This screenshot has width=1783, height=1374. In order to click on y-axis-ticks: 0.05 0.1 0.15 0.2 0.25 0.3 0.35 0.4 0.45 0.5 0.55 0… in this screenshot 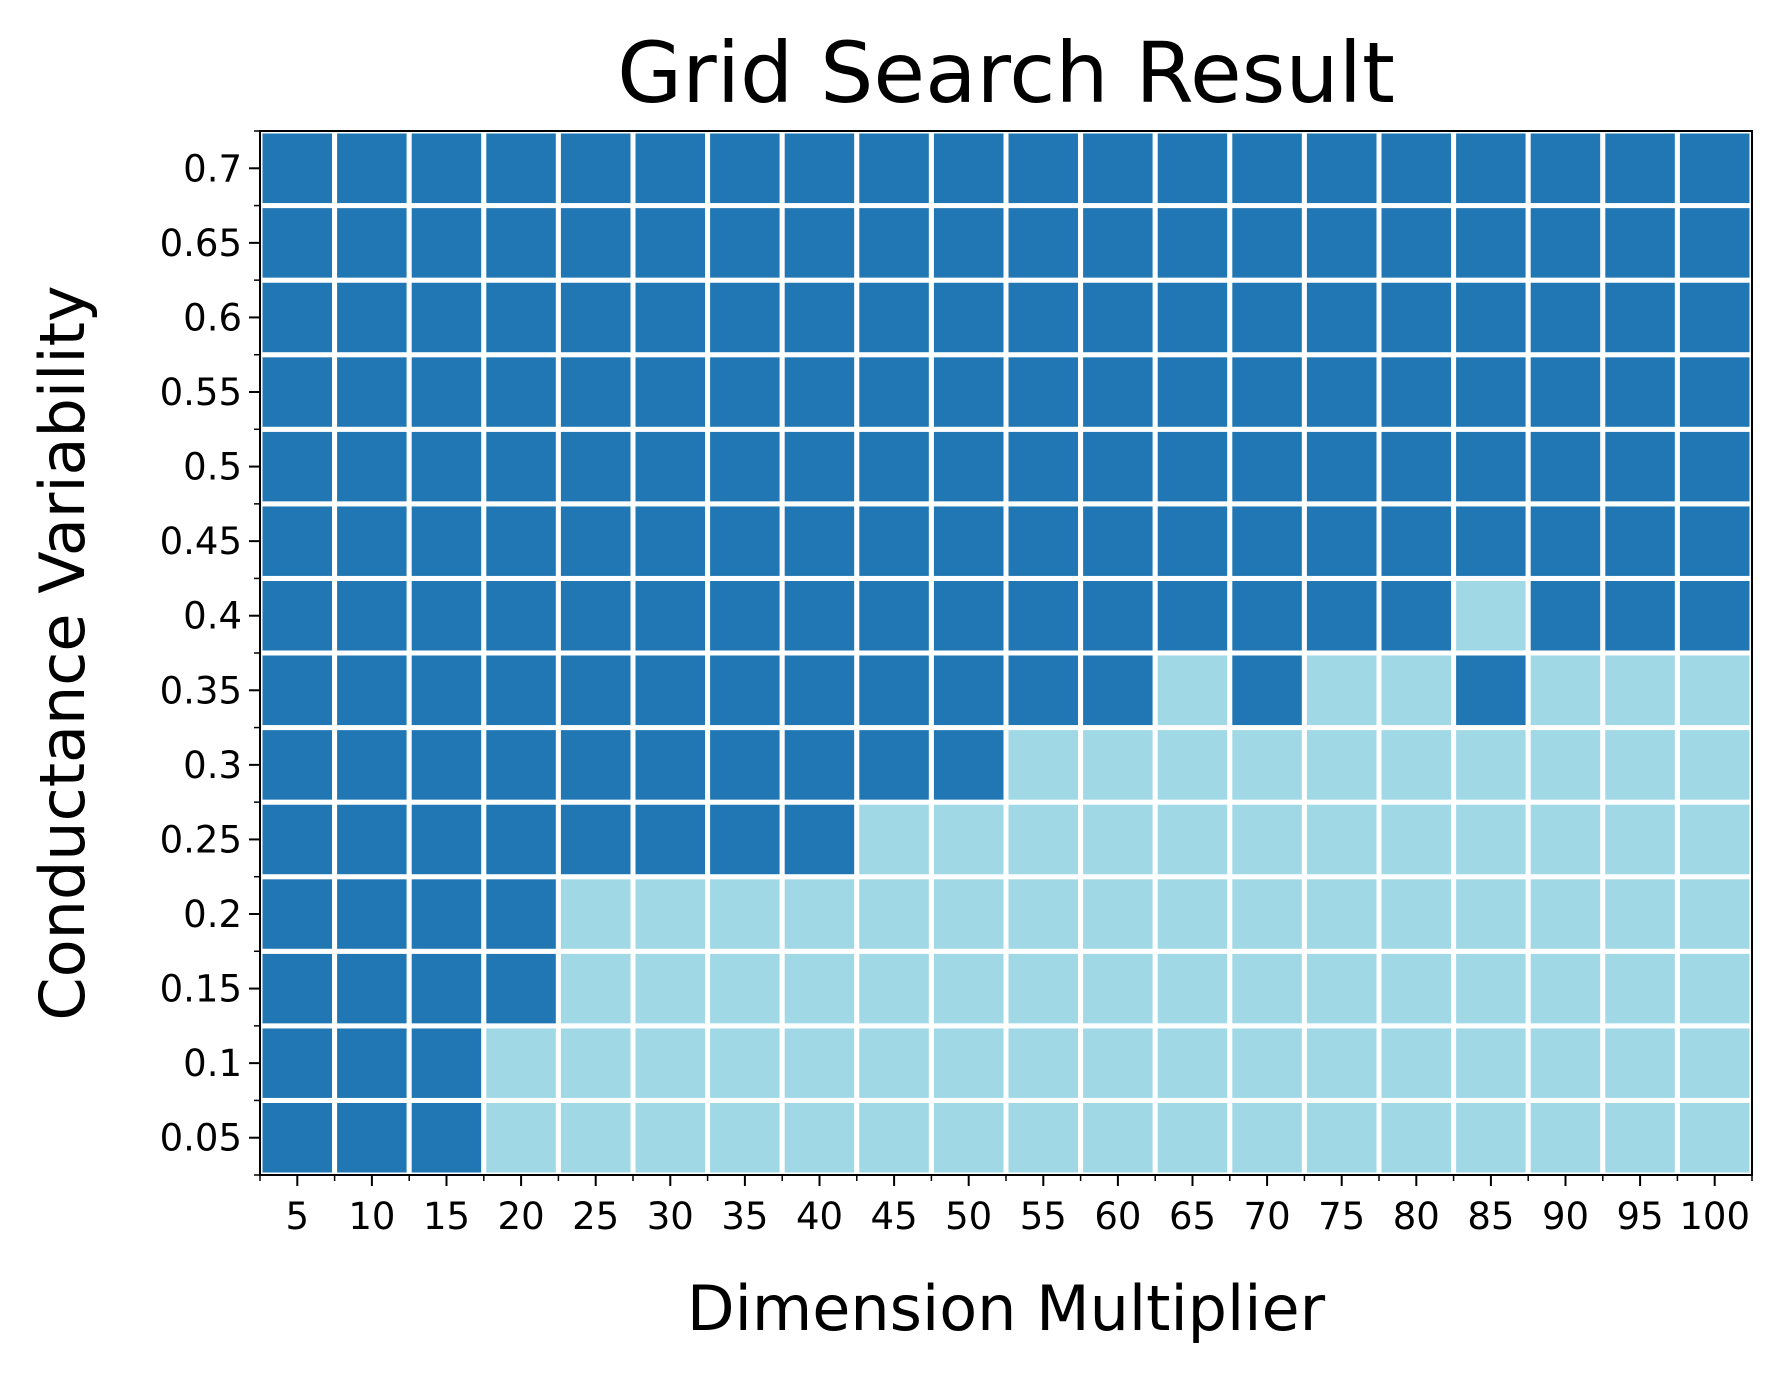, I will do `click(210, 653)`.